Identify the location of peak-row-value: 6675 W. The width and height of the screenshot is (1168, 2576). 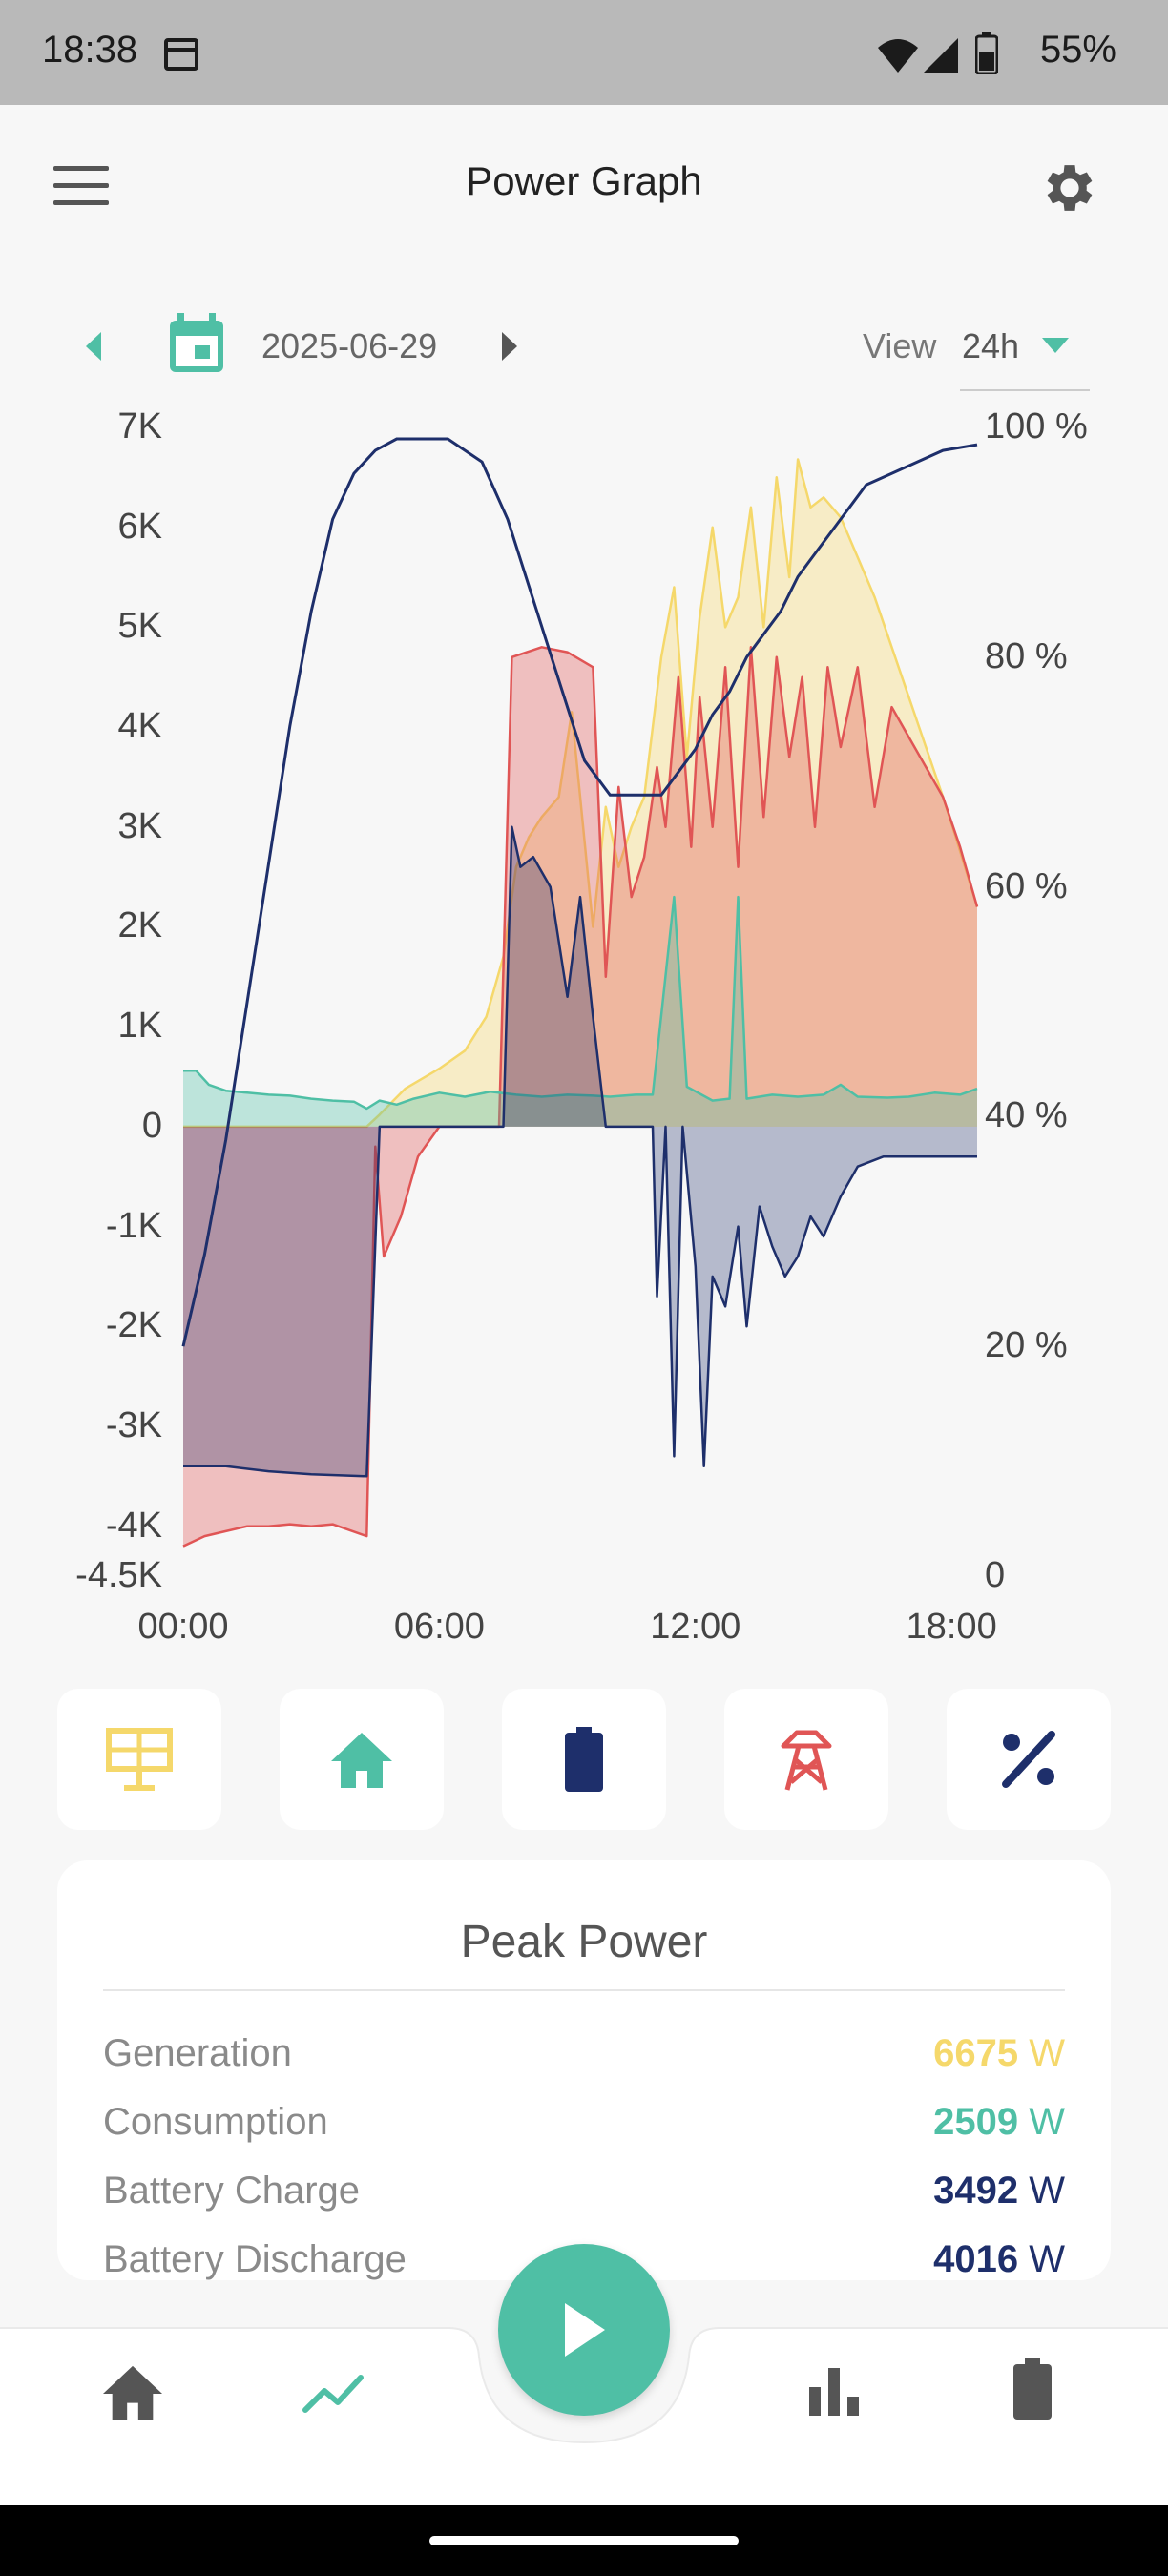
(999, 2053).